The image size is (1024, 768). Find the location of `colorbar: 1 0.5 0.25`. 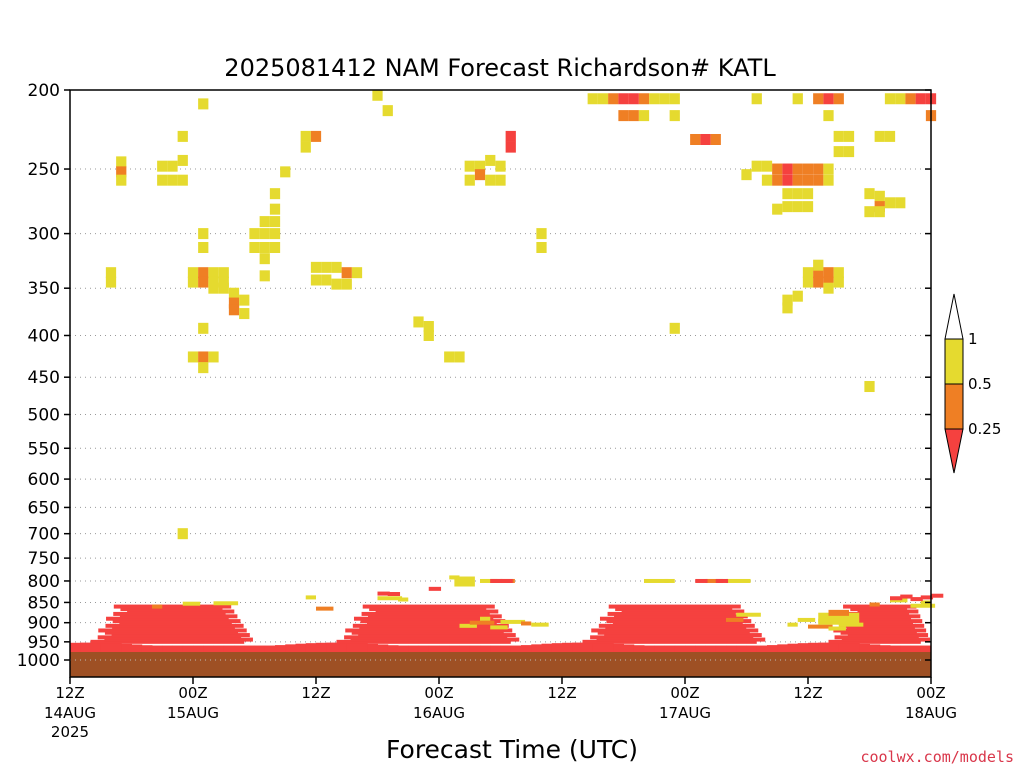

colorbar: 1 0.5 0.25 is located at coordinates (972, 383).